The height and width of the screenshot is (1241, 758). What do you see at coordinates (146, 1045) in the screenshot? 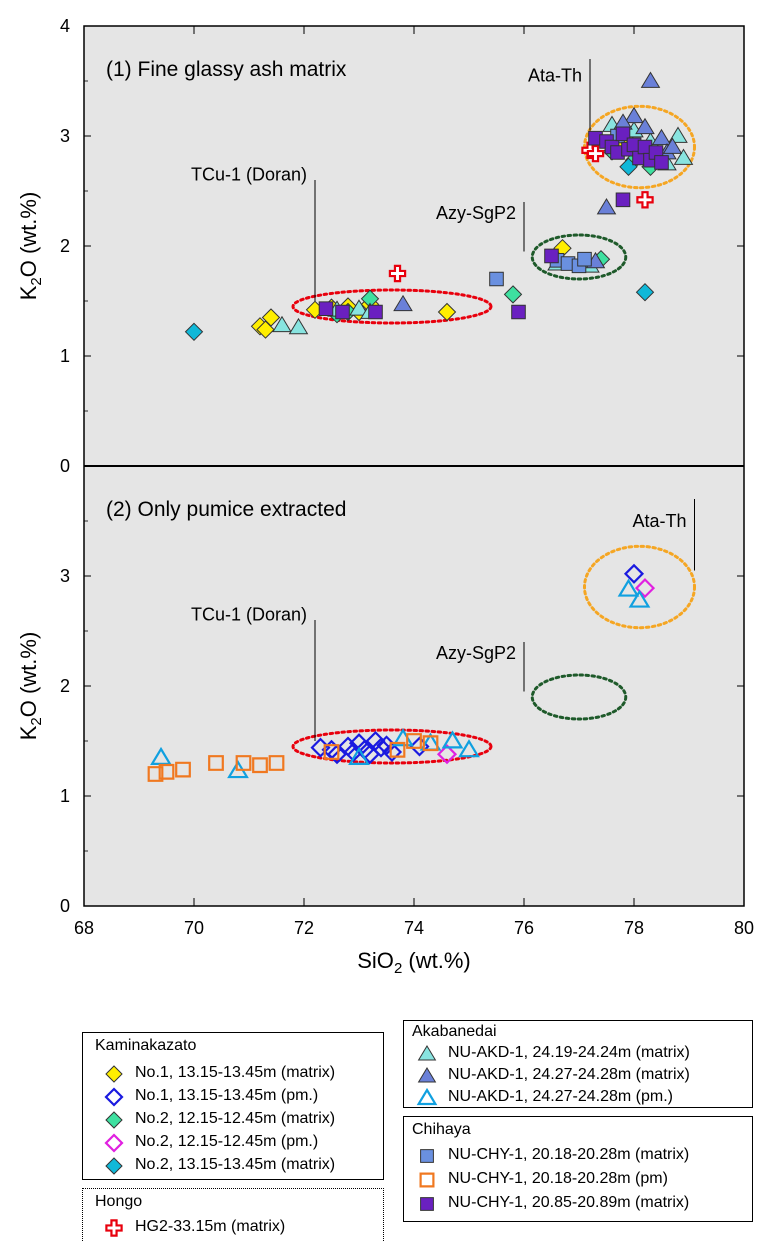
I see `legend-kaminakazato-title: Kaminakazato` at bounding box center [146, 1045].